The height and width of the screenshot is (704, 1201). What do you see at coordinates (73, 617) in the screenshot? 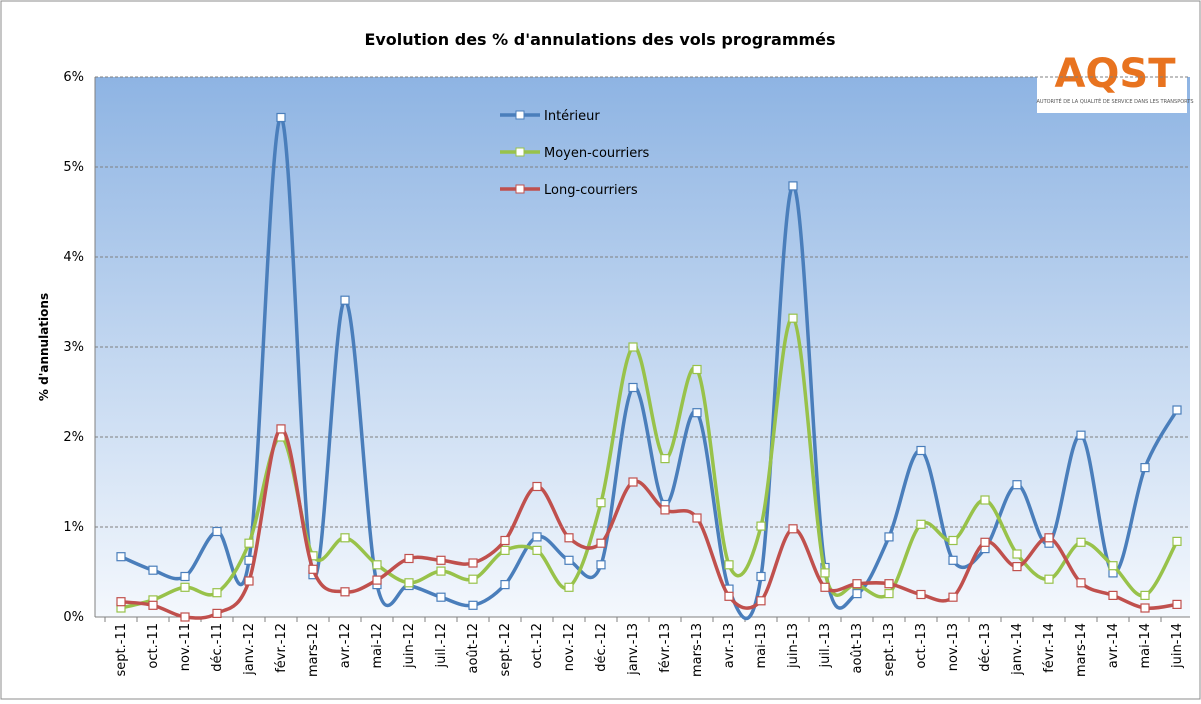
I see `y-tick-label: 0%` at bounding box center [73, 617].